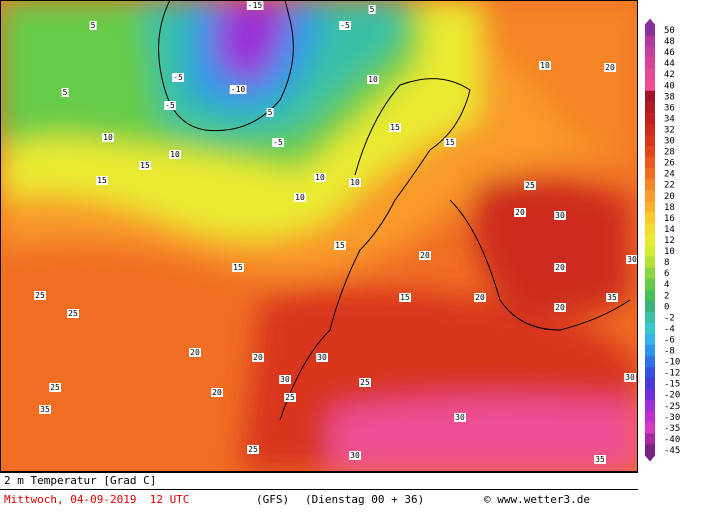  Describe the element at coordinates (672, 429) in the screenshot. I see `colorbar-label: -35` at that location.